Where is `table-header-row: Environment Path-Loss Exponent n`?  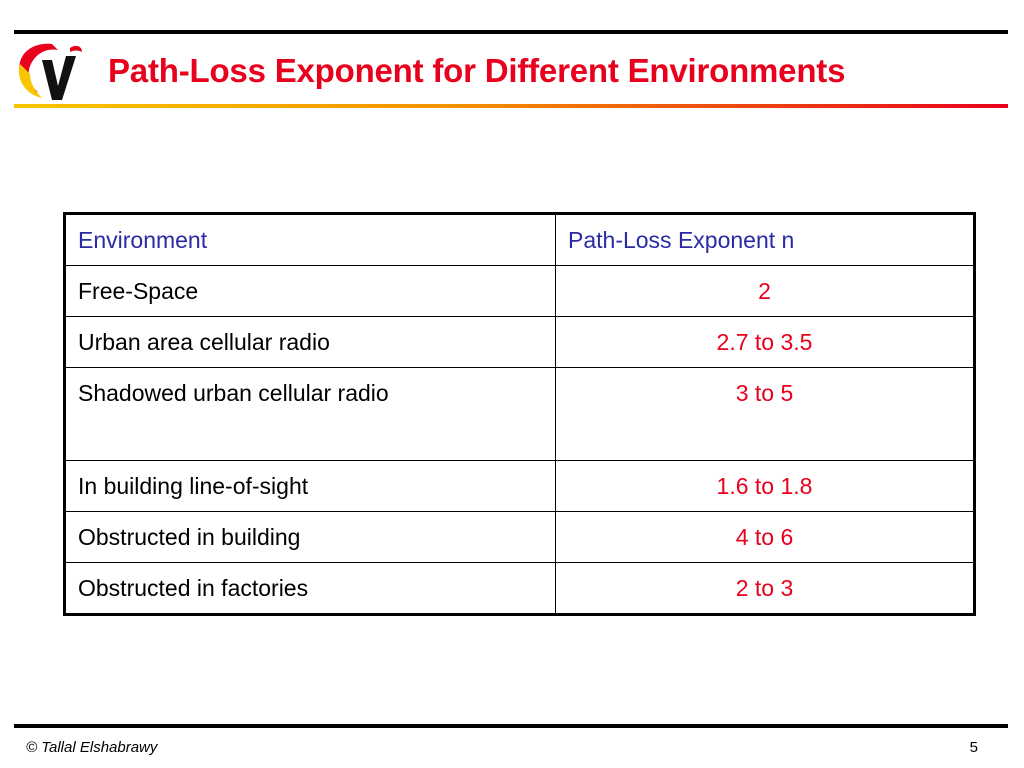
table-header-row: Environment Path-Loss Exponent n is located at coordinates (519, 239).